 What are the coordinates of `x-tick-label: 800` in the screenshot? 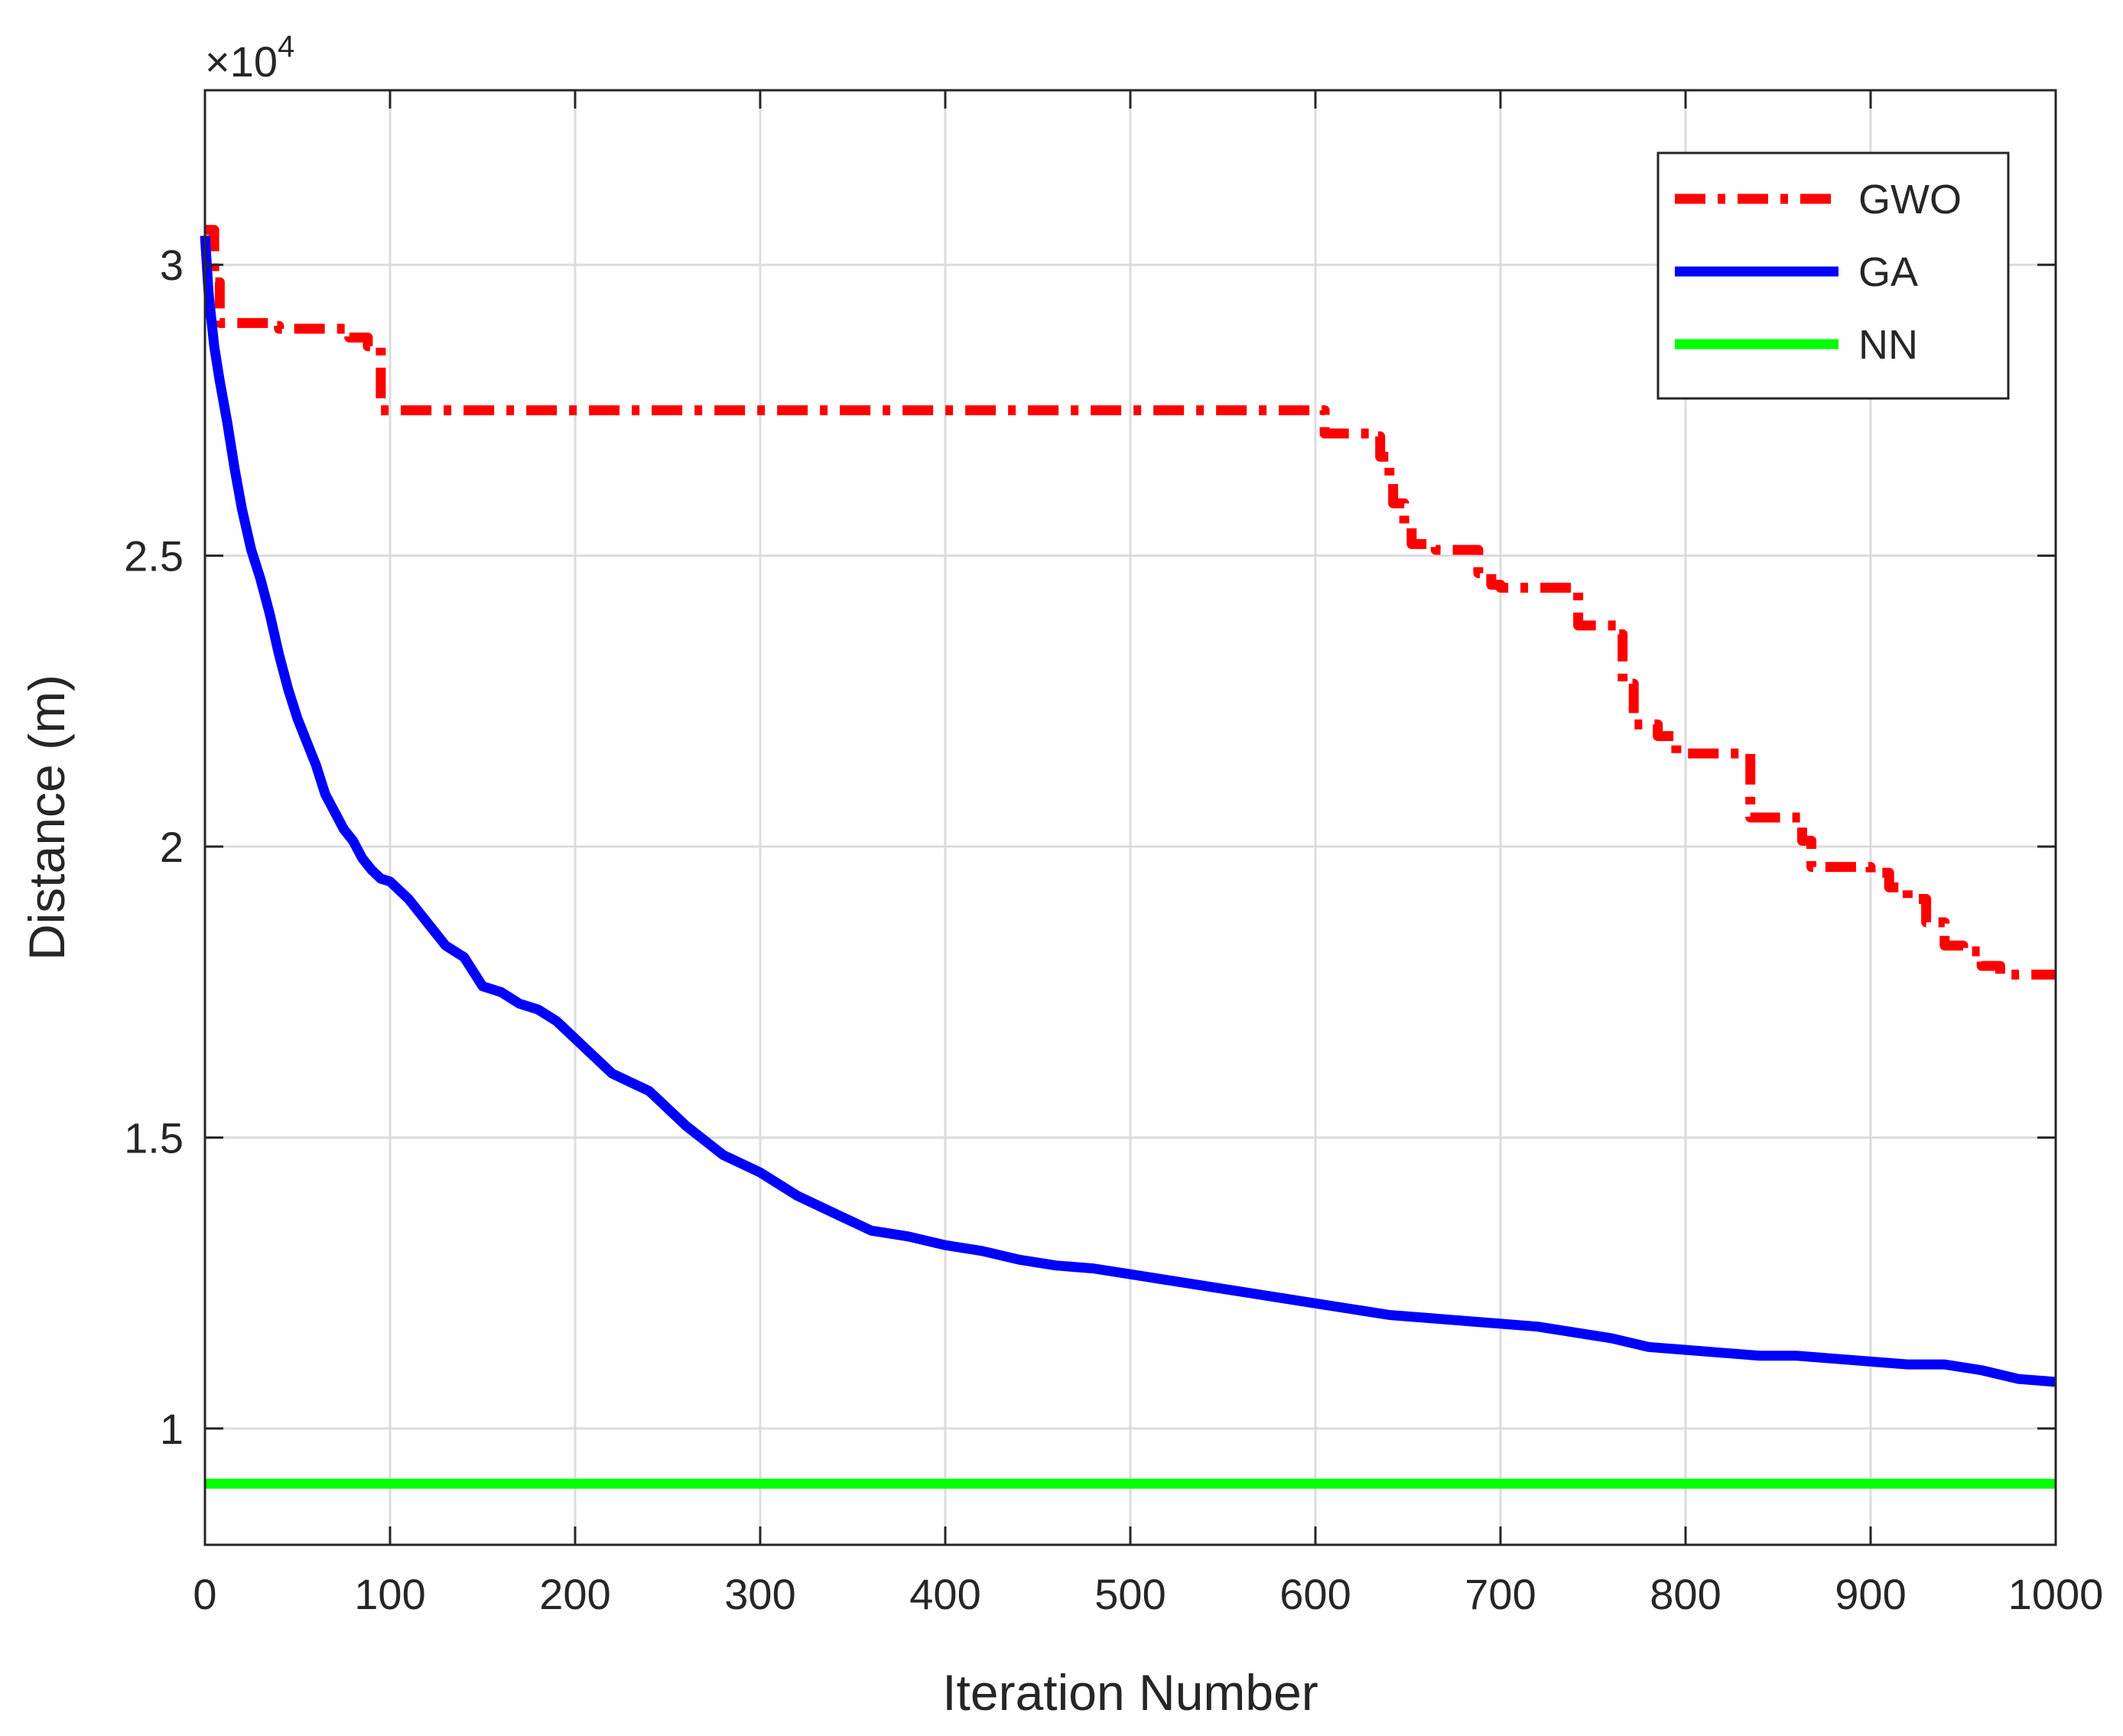 It's located at (1685, 1594).